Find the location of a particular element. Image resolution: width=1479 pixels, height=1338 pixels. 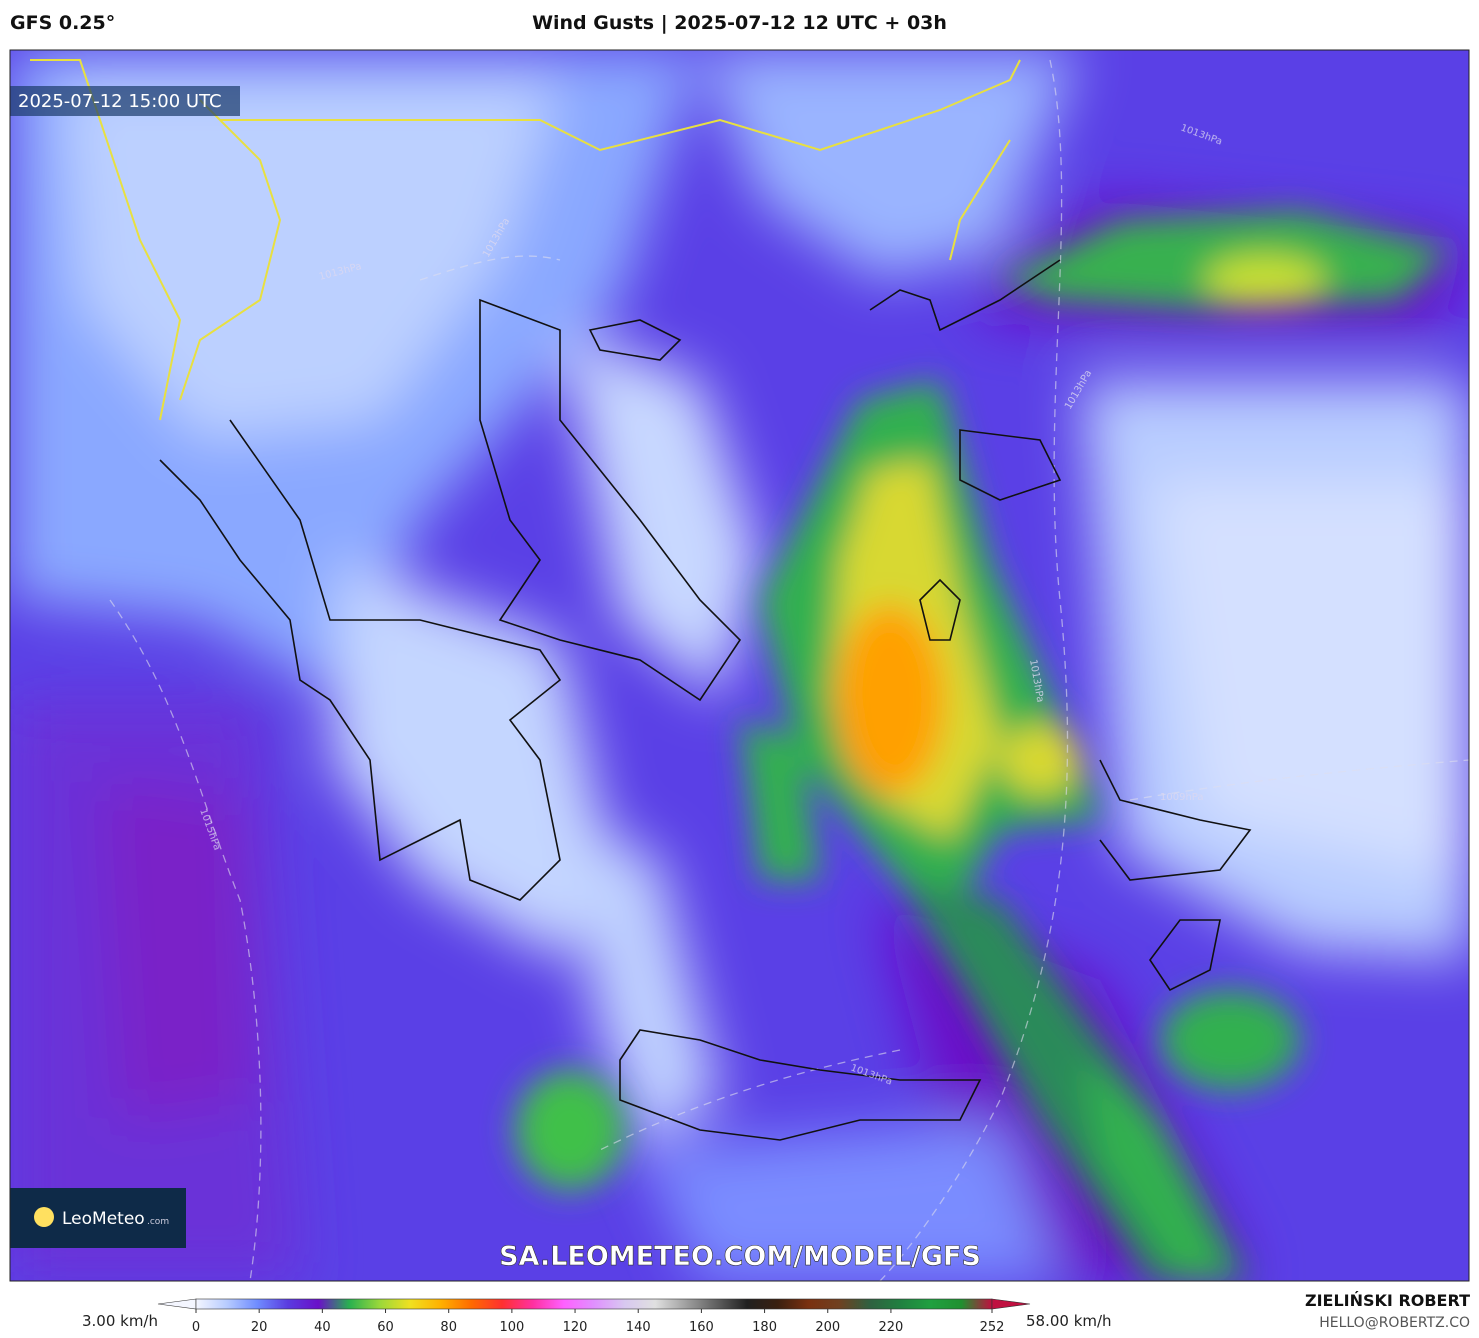

watermark: SA.LEOMETEO.COM/MODEL/GFS is located at coordinates (740, 1256).